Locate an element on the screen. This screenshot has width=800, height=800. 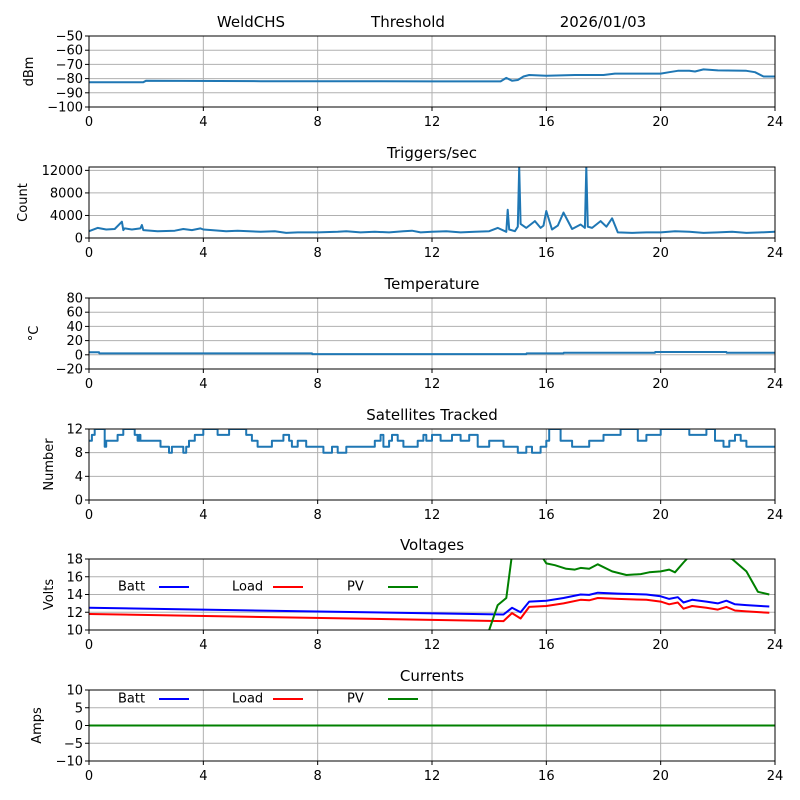
y-axis-label: dBm is located at coordinates (29, 72).